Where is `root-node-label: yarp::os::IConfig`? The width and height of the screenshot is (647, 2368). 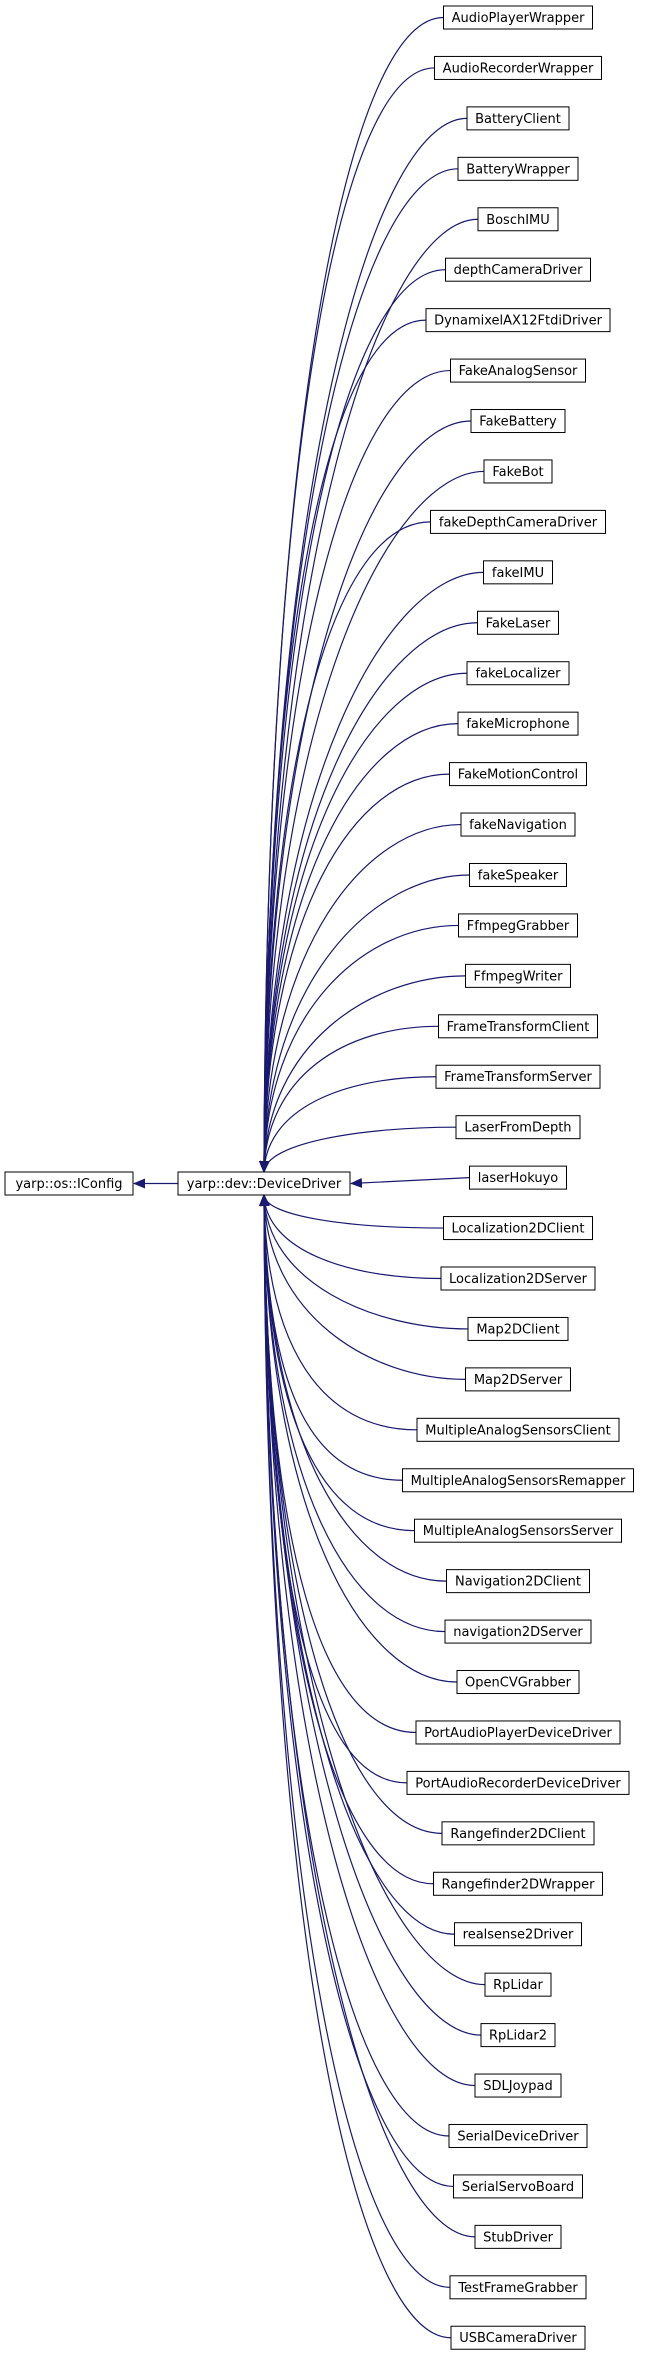
root-node-label: yarp::os::IConfig is located at coordinates (68, 1184).